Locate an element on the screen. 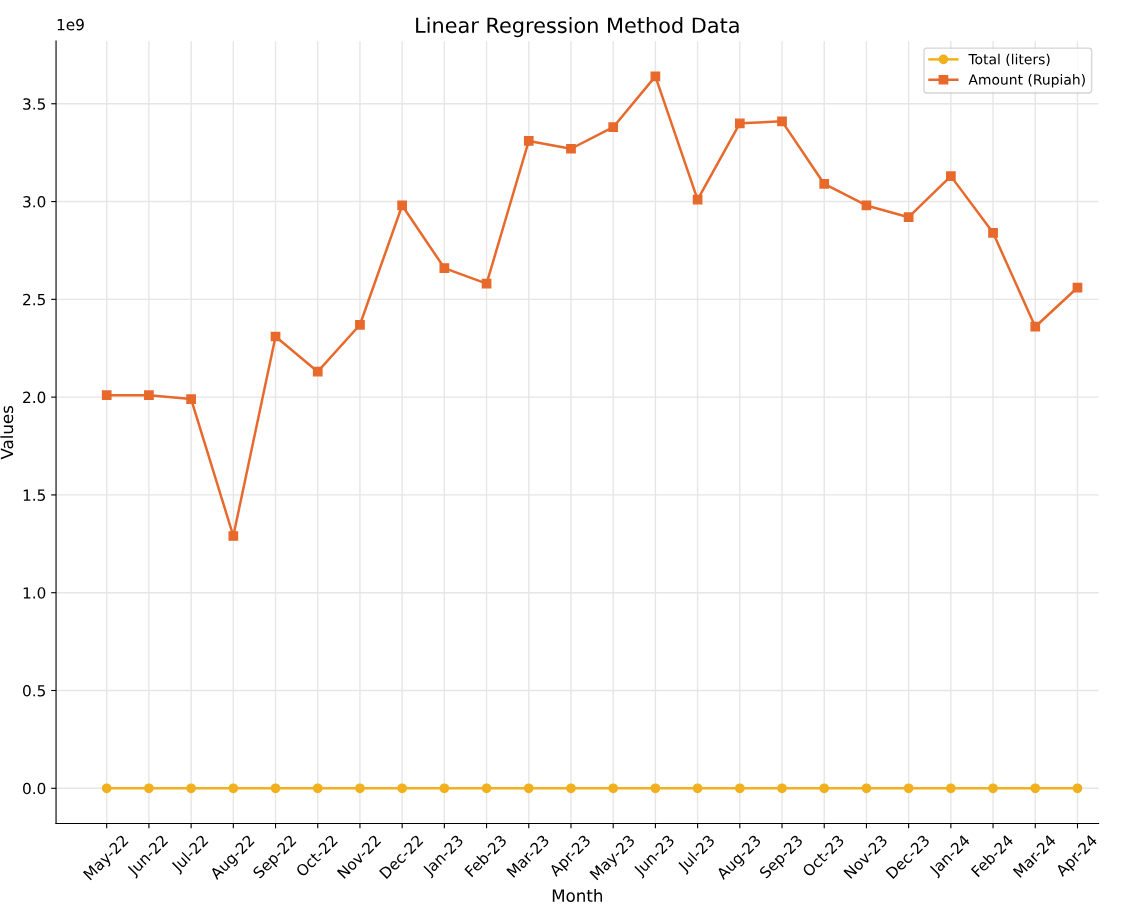 Image resolution: width=1121 pixels, height=915 pixels. text: 1e9 is located at coordinates (70, 24).